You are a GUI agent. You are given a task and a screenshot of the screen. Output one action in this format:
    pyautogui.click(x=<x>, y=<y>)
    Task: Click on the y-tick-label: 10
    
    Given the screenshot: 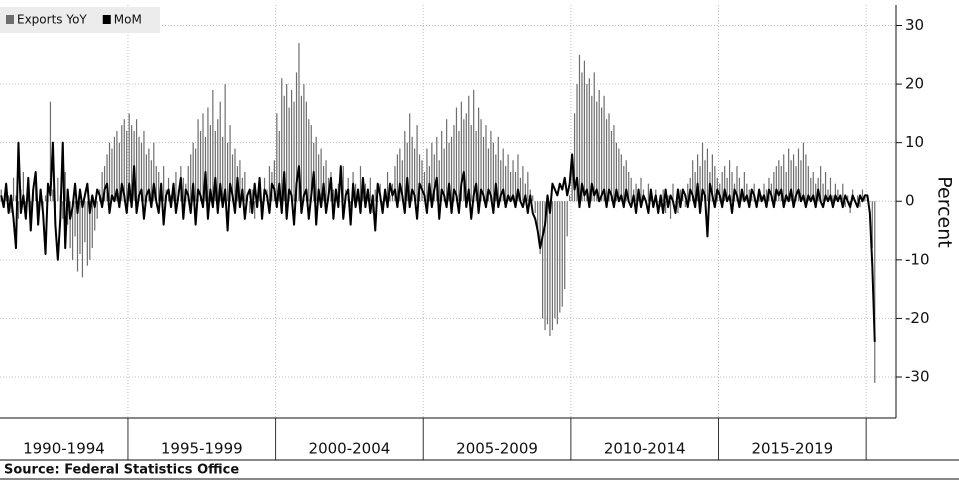 What is the action you would take?
    pyautogui.click(x=914, y=142)
    